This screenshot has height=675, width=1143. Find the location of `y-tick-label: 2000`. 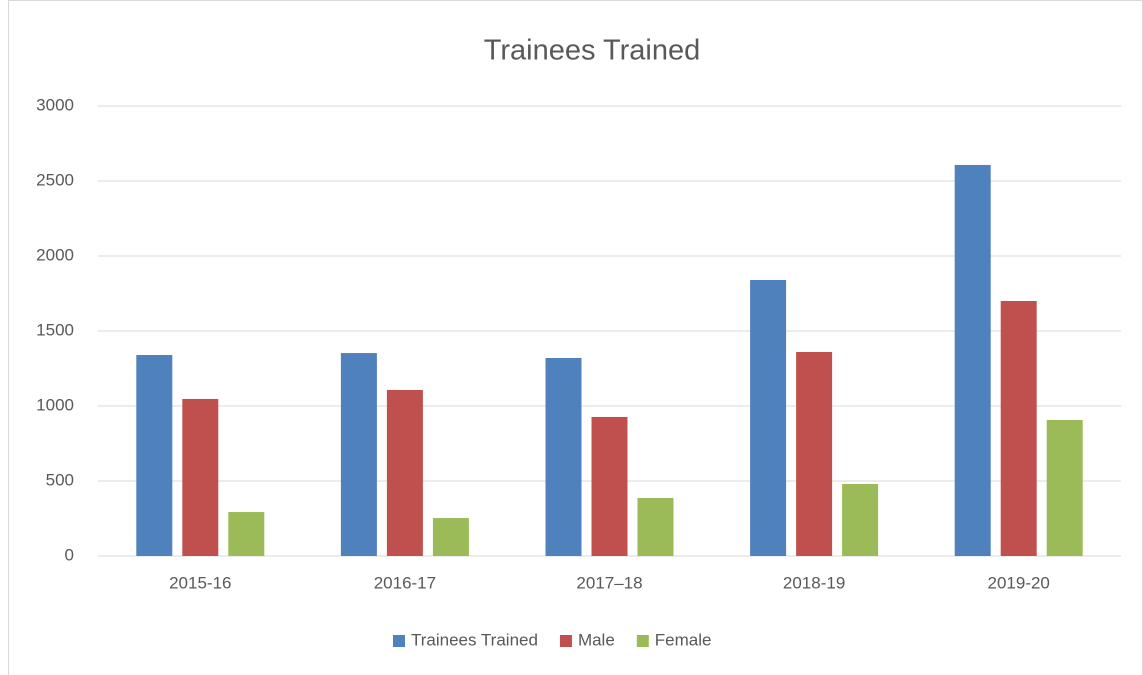

y-tick-label: 2000 is located at coordinates (55, 254).